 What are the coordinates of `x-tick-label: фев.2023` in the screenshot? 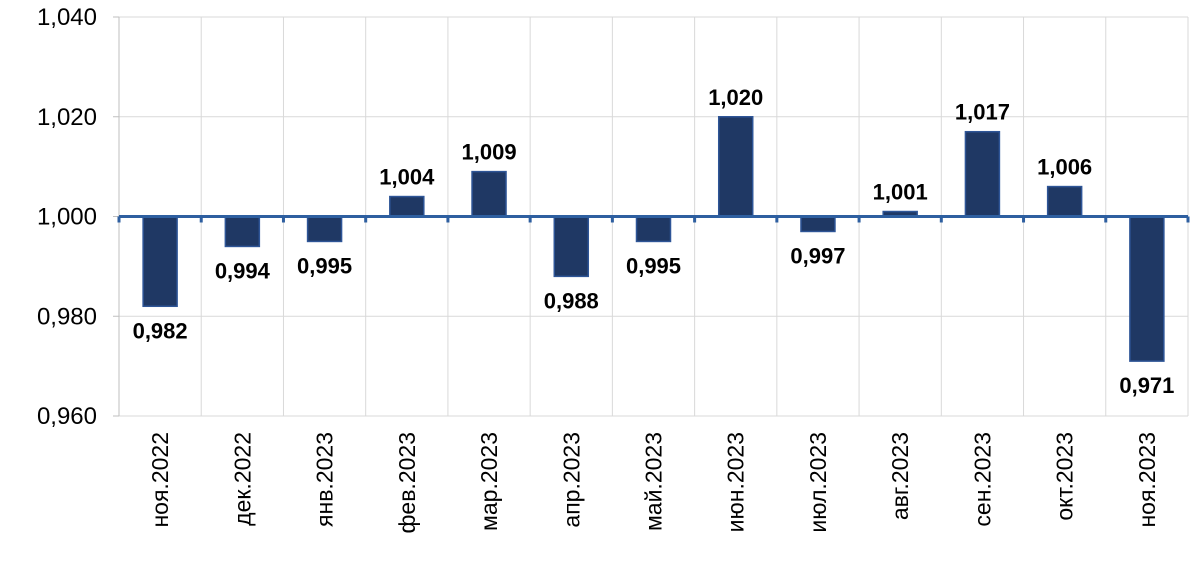 It's located at (407, 483).